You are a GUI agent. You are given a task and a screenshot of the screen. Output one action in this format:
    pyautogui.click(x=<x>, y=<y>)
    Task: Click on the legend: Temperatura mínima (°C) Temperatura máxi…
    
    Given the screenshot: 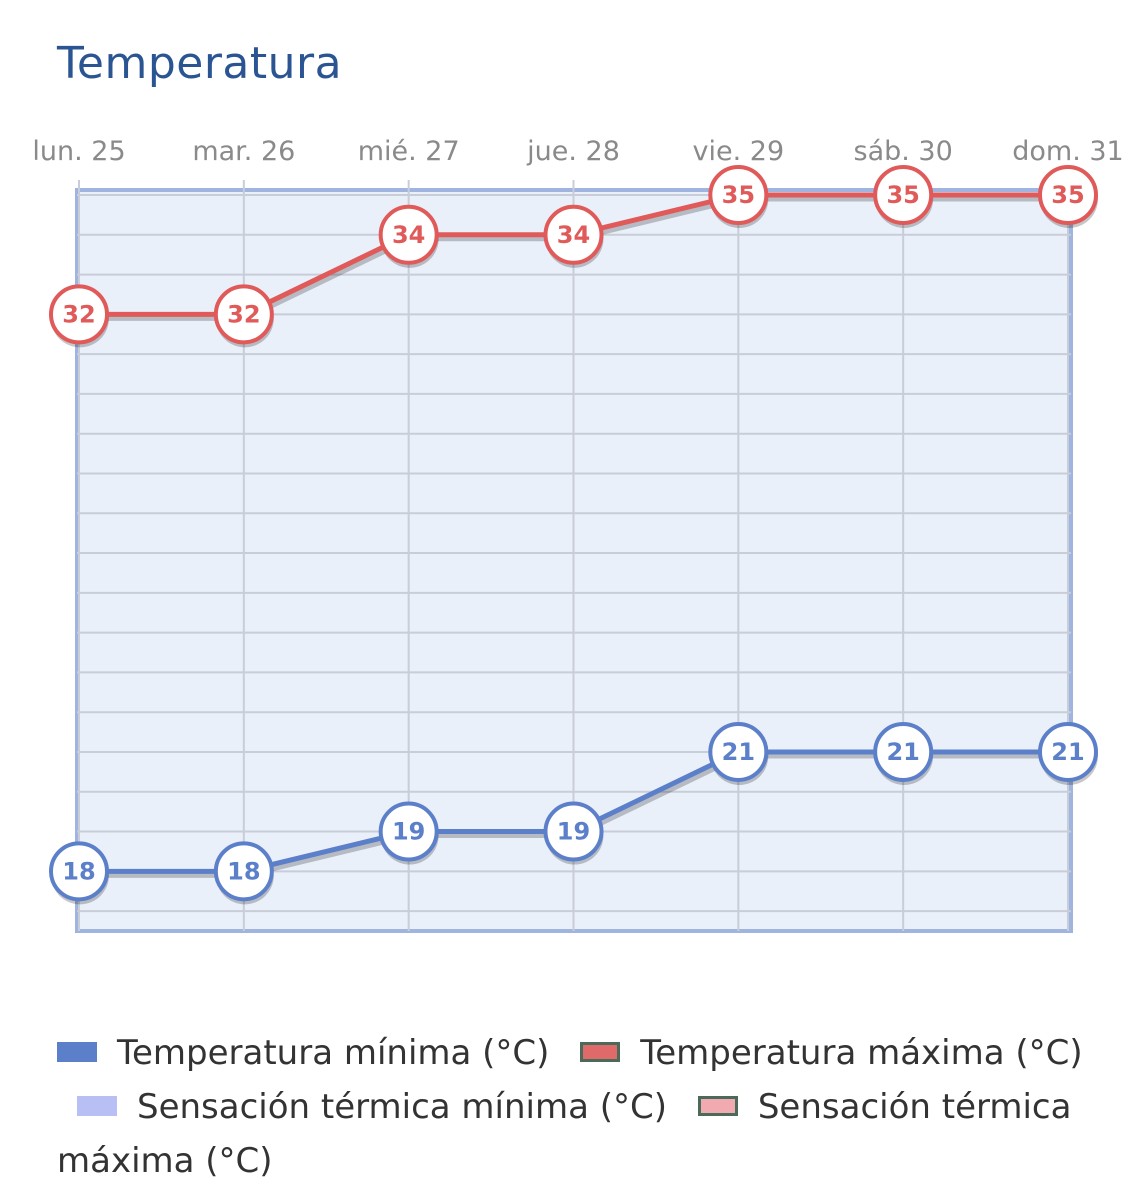 What is the action you would take?
    pyautogui.click(x=597, y=1107)
    